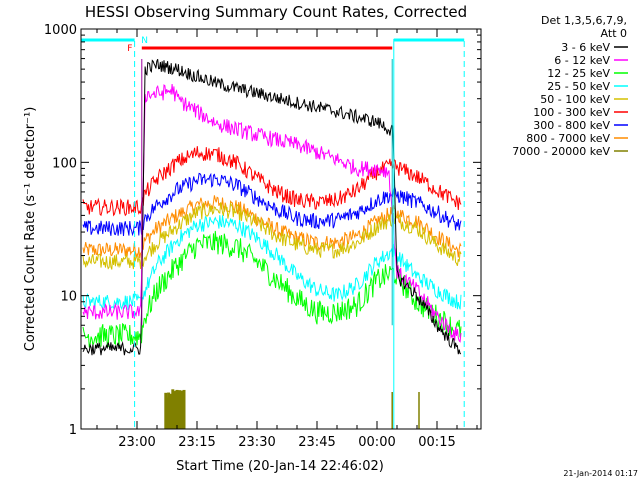 This screenshot has height=480, width=640. Describe the element at coordinates (60, 30) in the screenshot. I see `y-tick-label: 1000` at that location.